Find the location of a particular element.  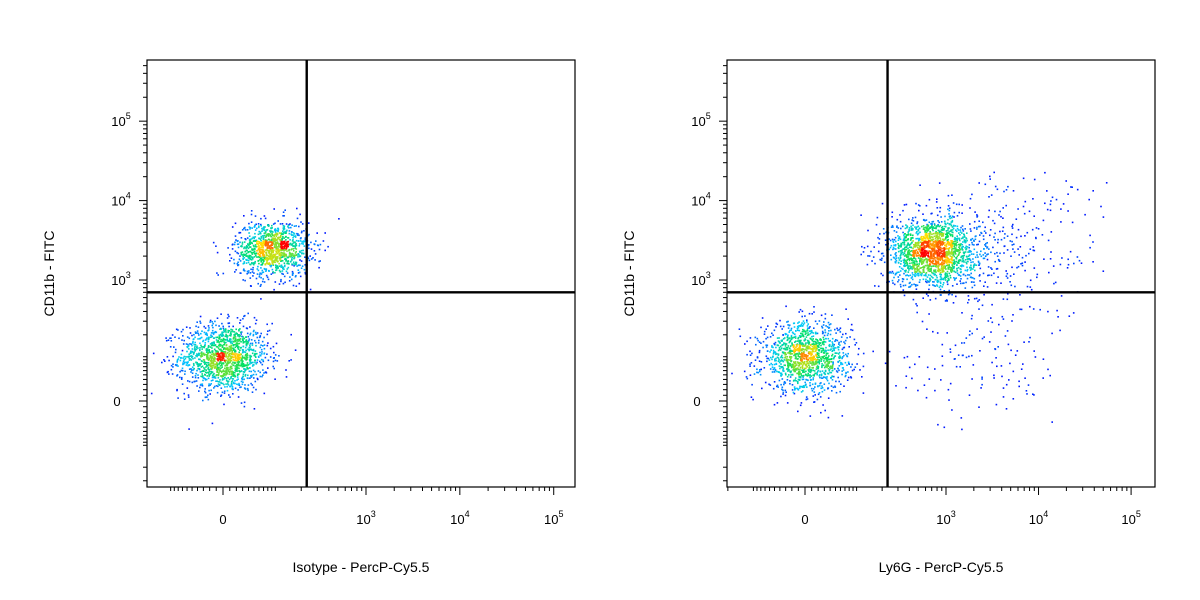

y-tick-label: 0 is located at coordinates (116, 401).